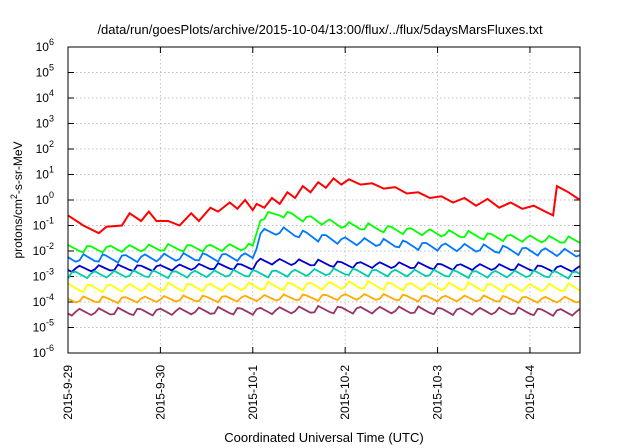 Image resolution: width=640 pixels, height=448 pixels. What do you see at coordinates (17, 199) in the screenshot?
I see `y-axis-label: protons/cm2-s-sr-MeV` at bounding box center [17, 199].